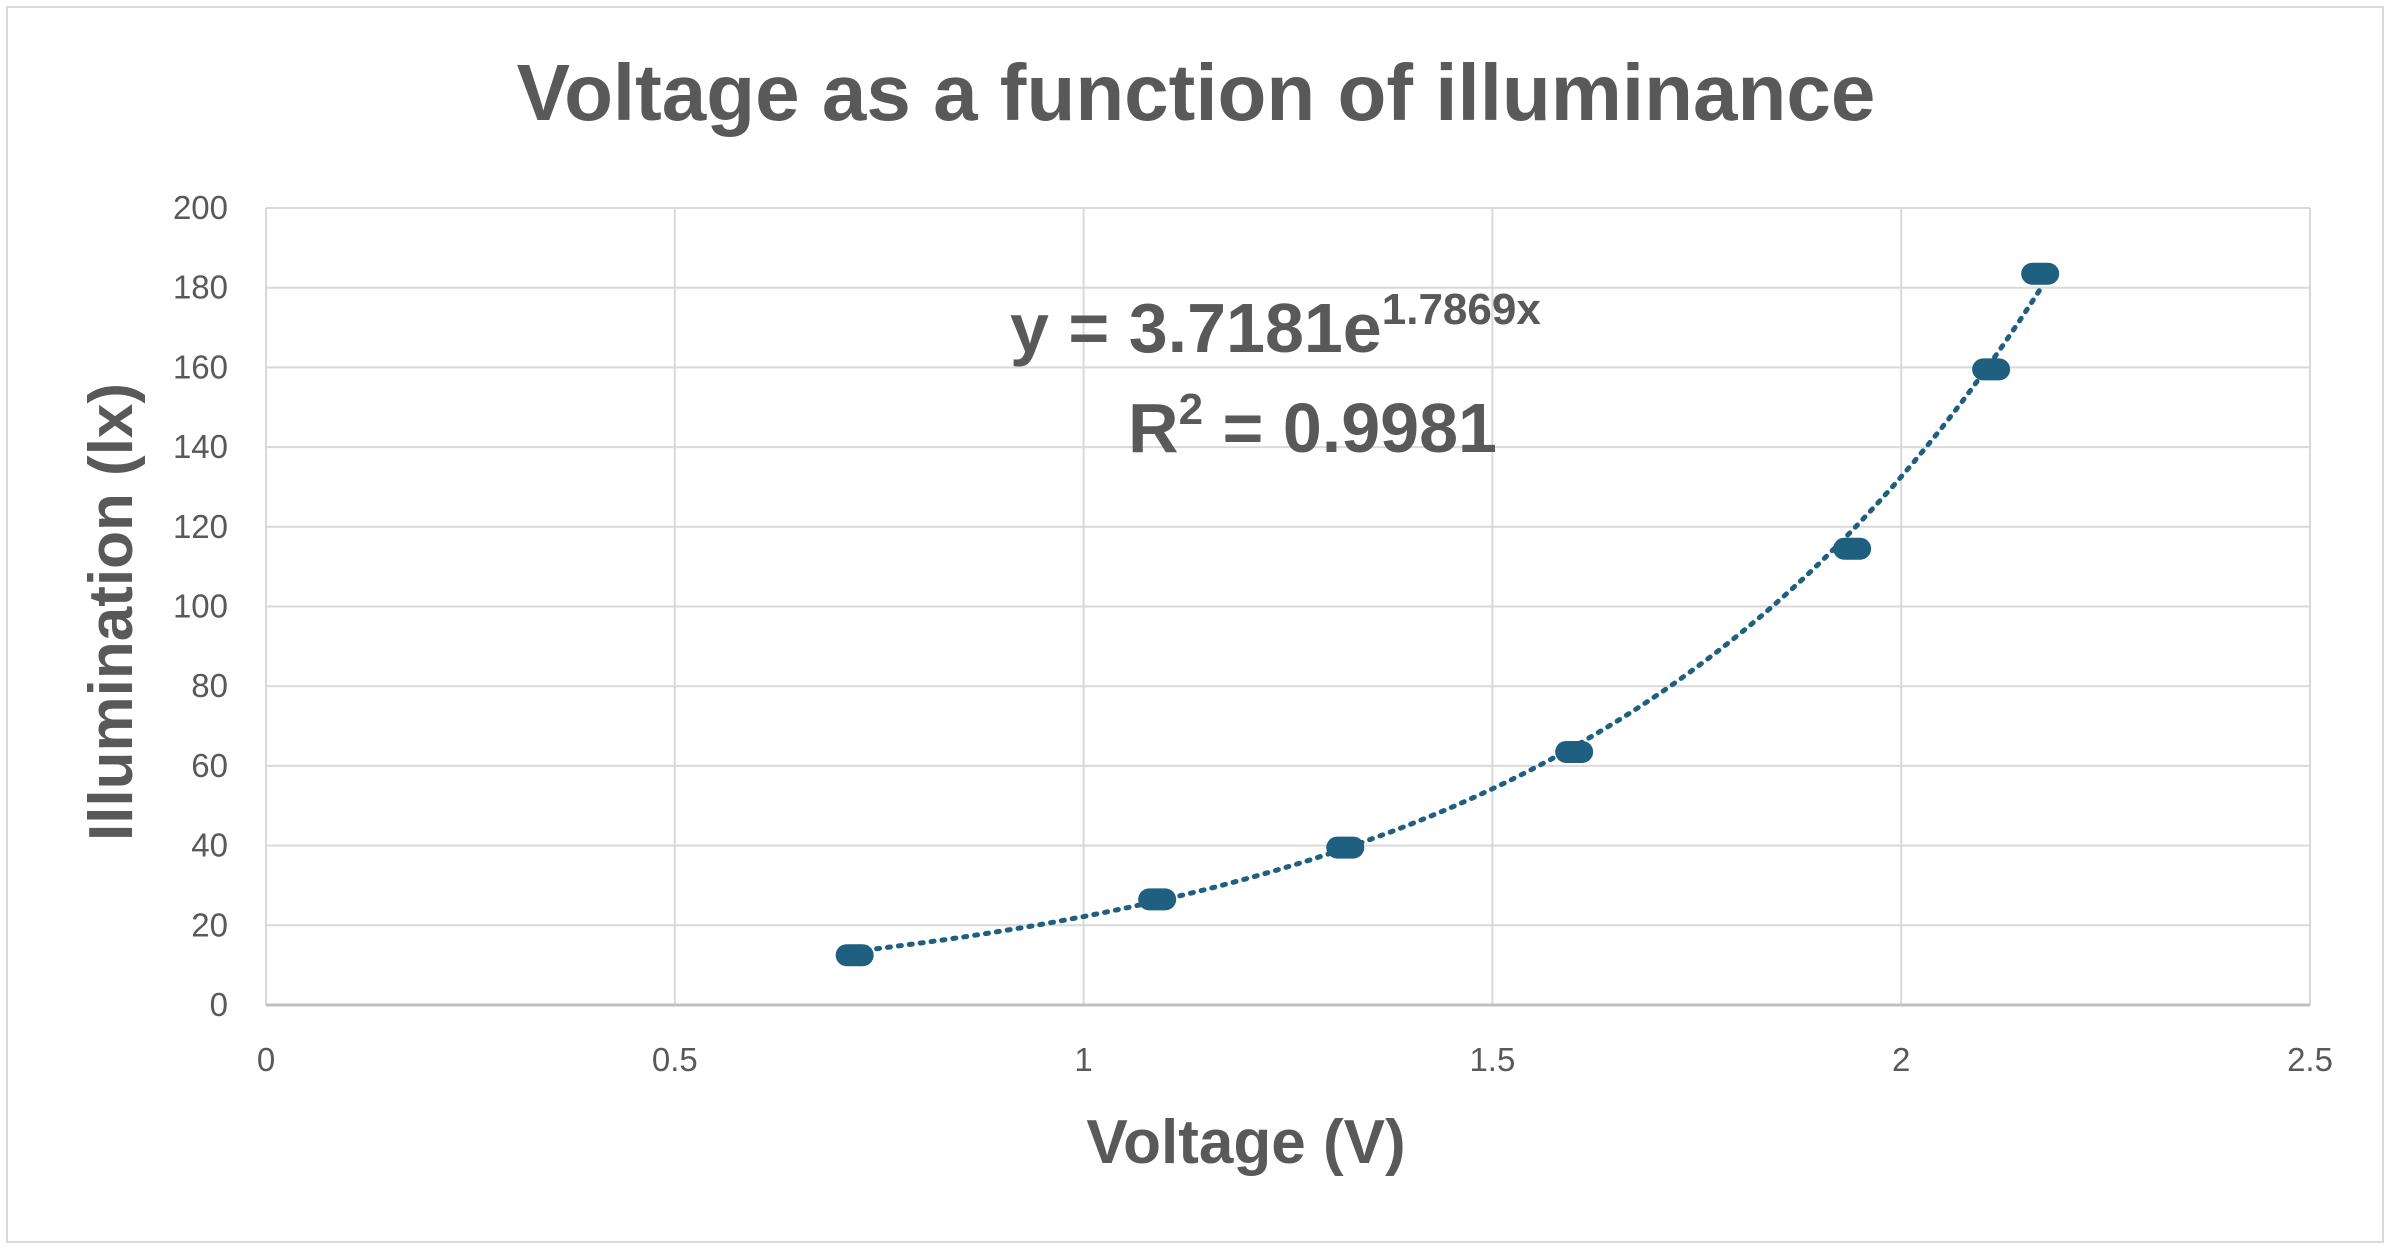 The image size is (2392, 1251). Describe the element at coordinates (1901, 1059) in the screenshot. I see `x-tick-label: 2` at that location.